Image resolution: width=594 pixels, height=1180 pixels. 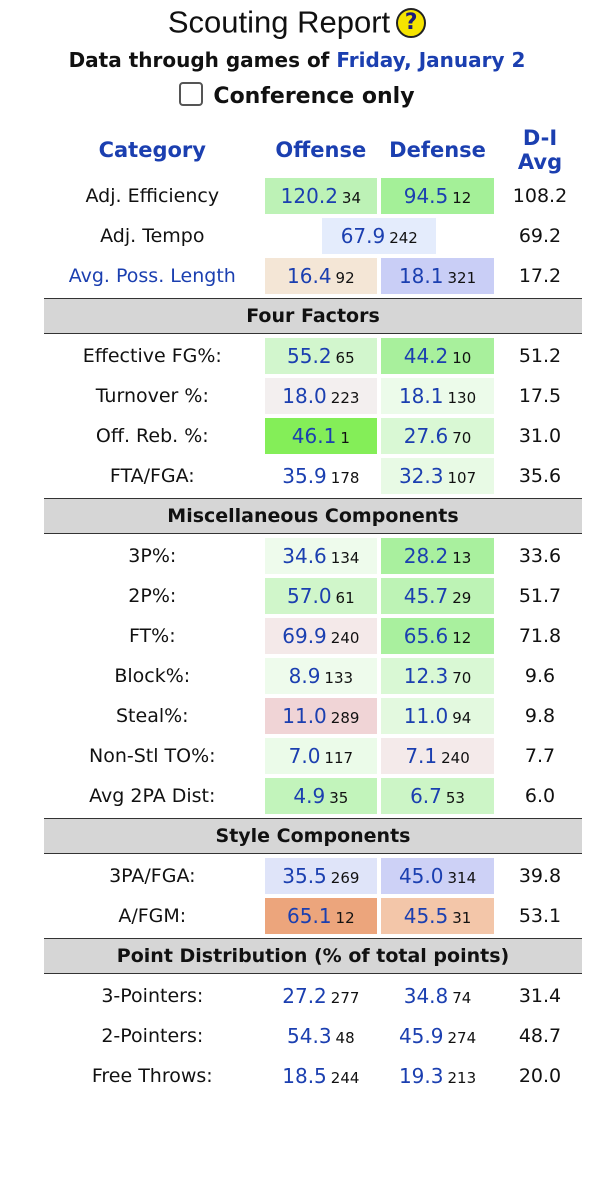 I want to click on tempo-cell: 67.9 242, so click(x=379, y=236).